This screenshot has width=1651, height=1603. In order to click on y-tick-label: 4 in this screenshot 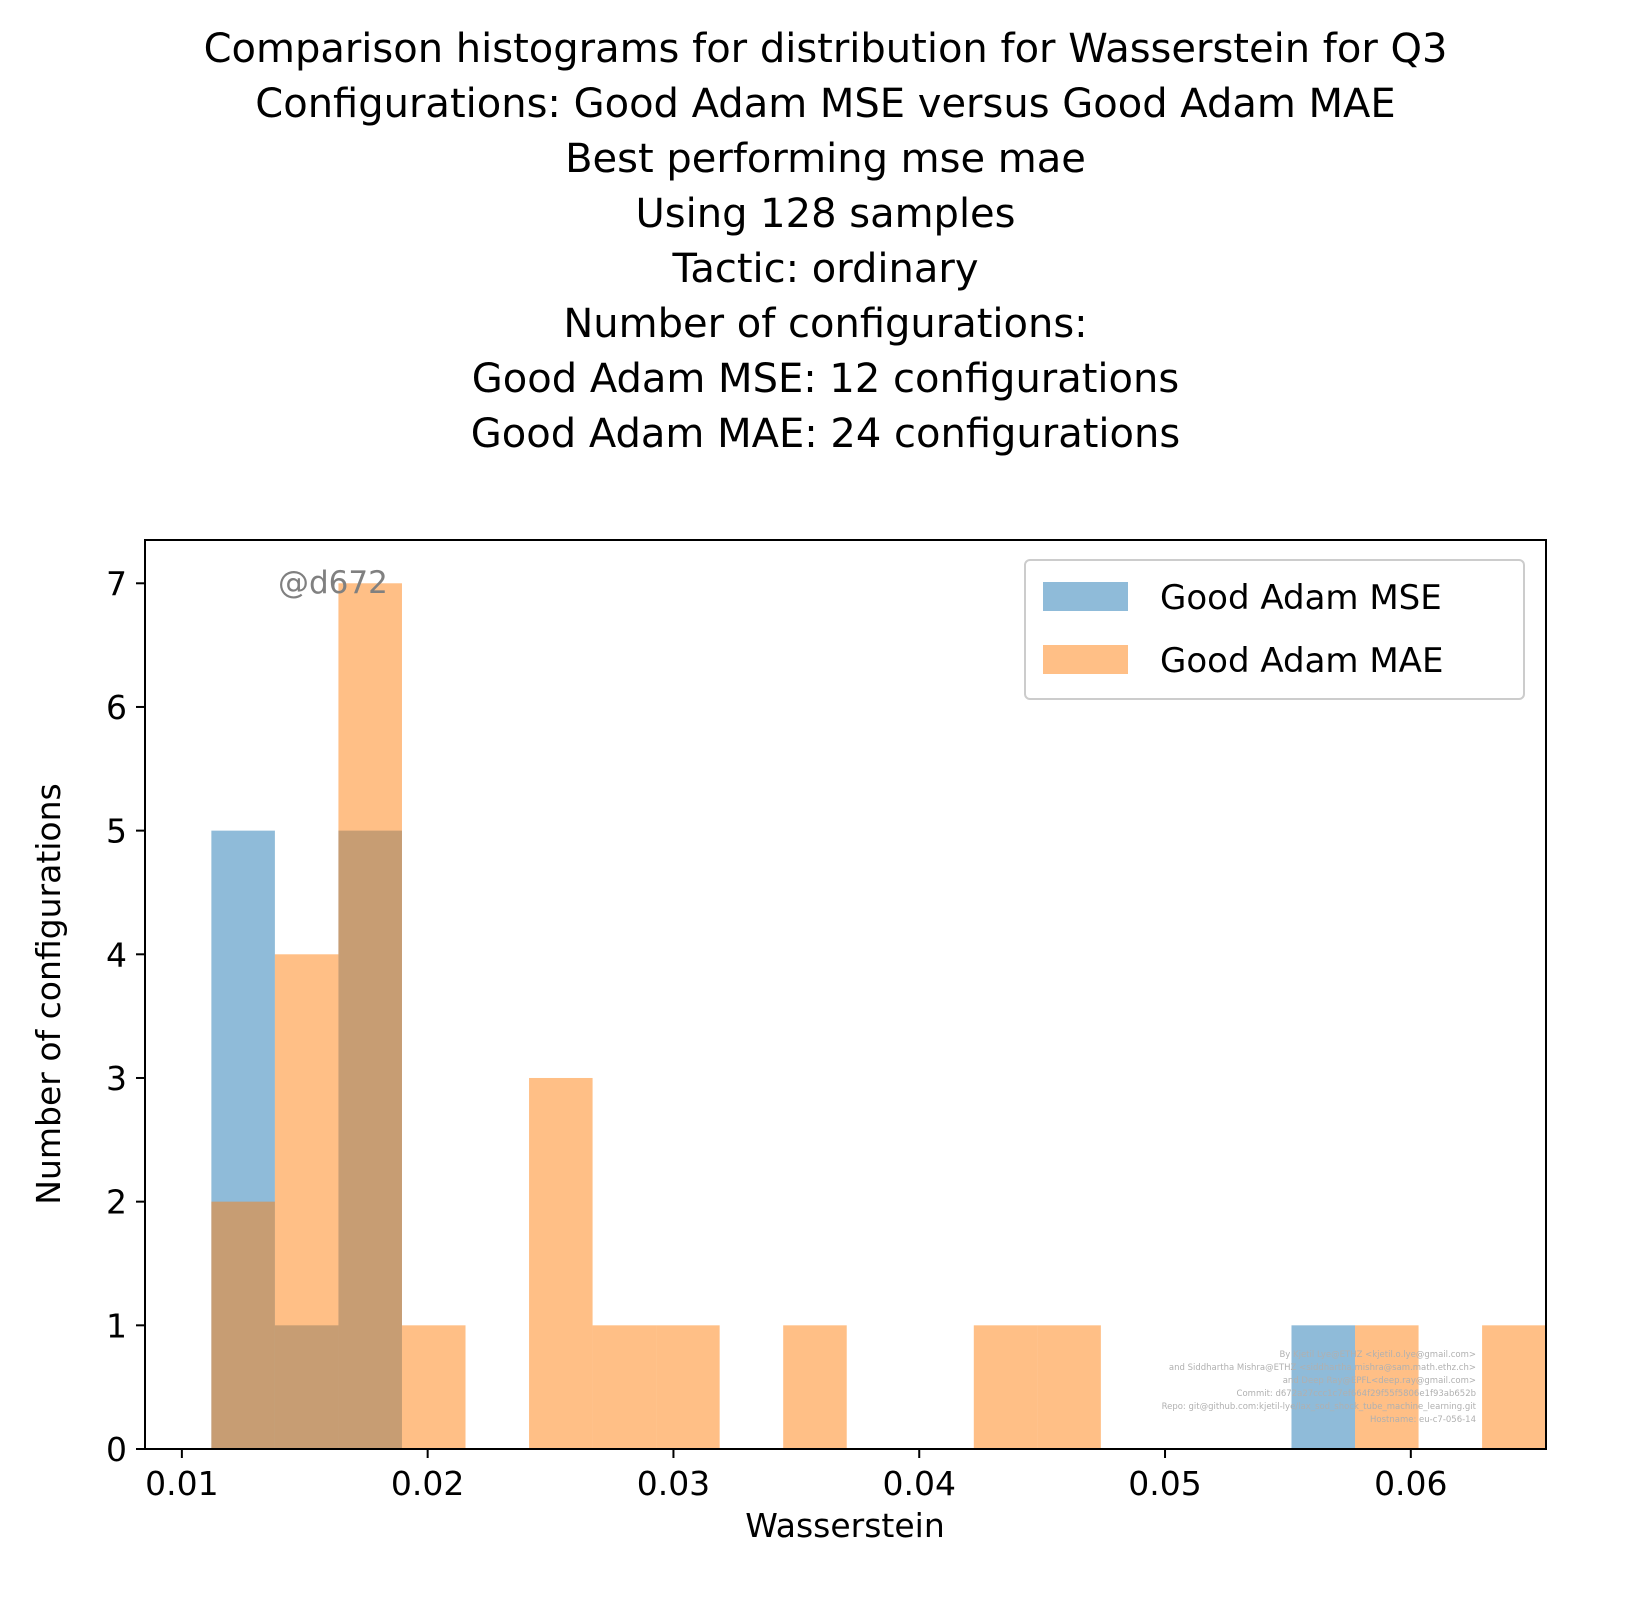, I will do `click(116, 954)`.